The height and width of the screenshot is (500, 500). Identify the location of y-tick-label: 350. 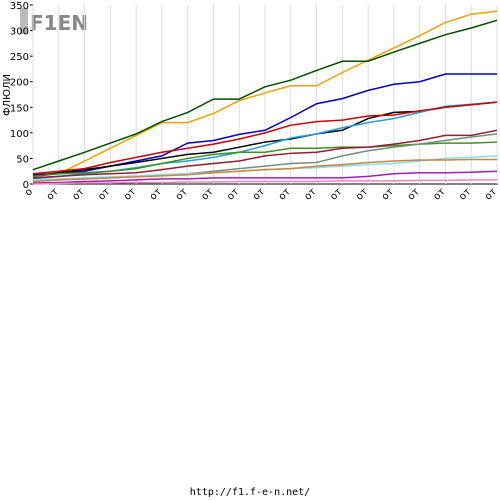
(19, 6).